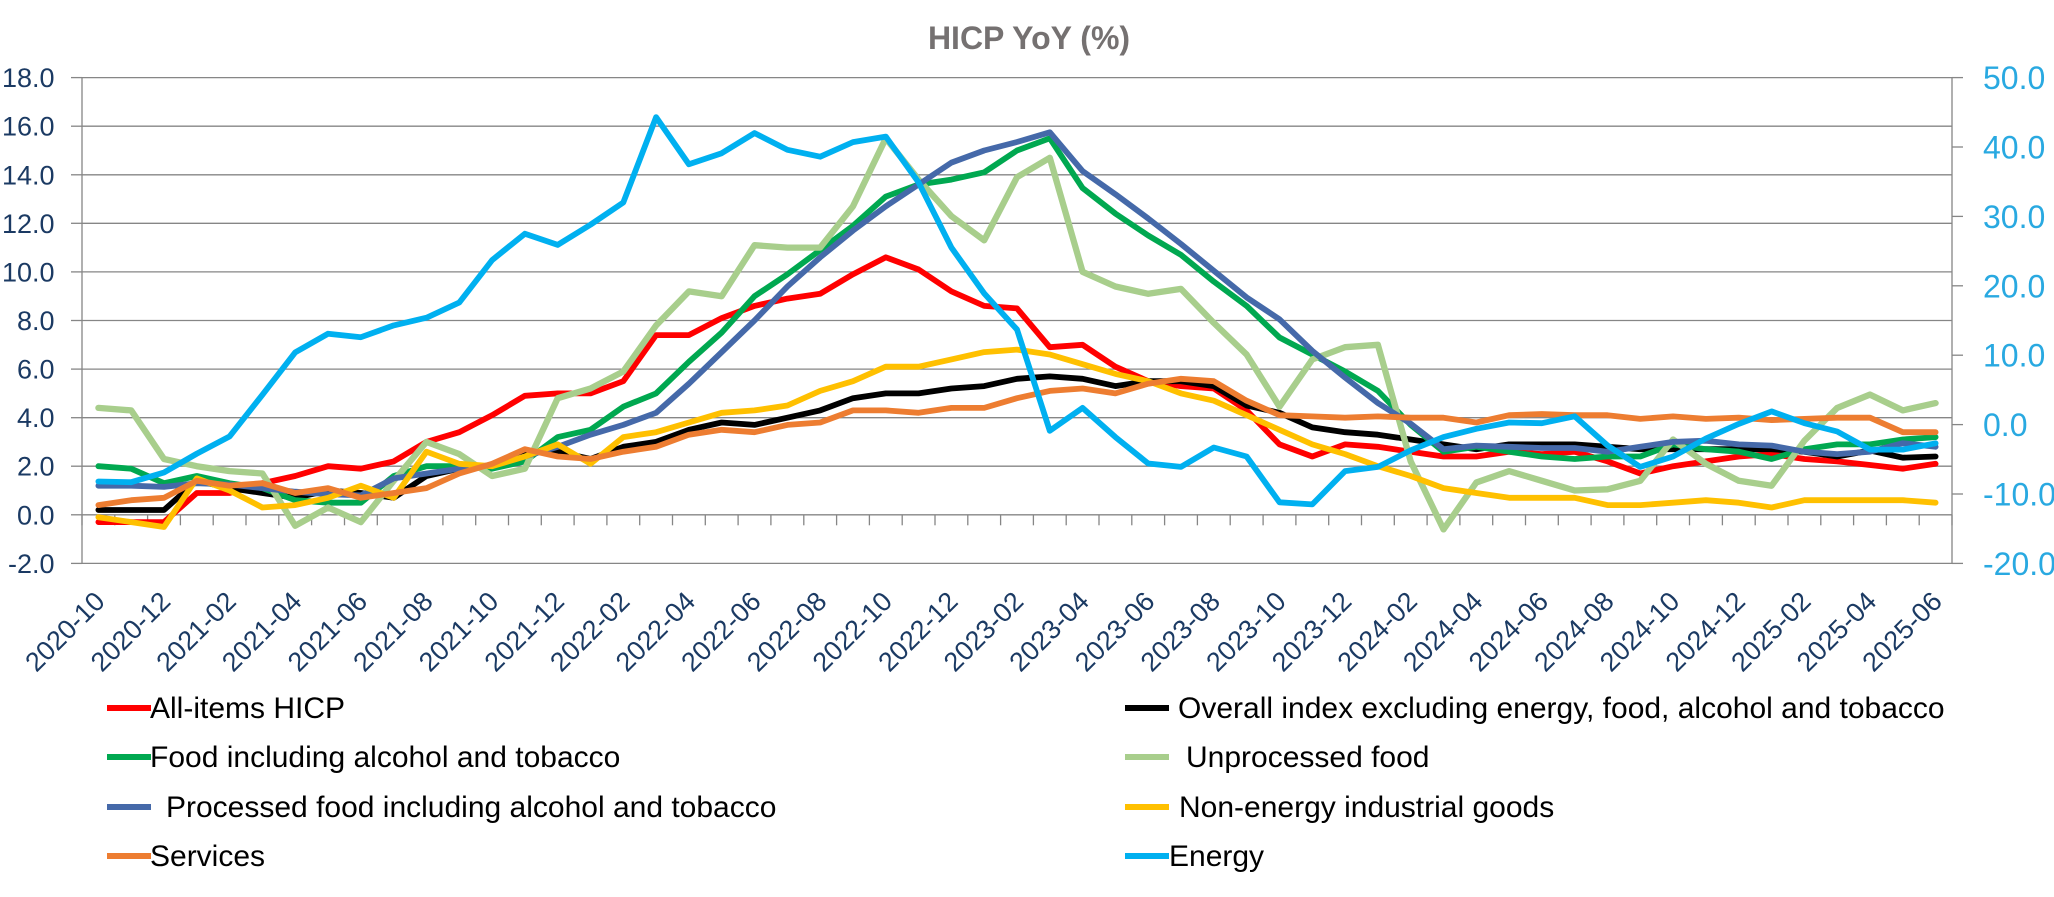  What do you see at coordinates (1029, 38) in the screenshot?
I see `svg-text: HICP YoY (%)` at bounding box center [1029, 38].